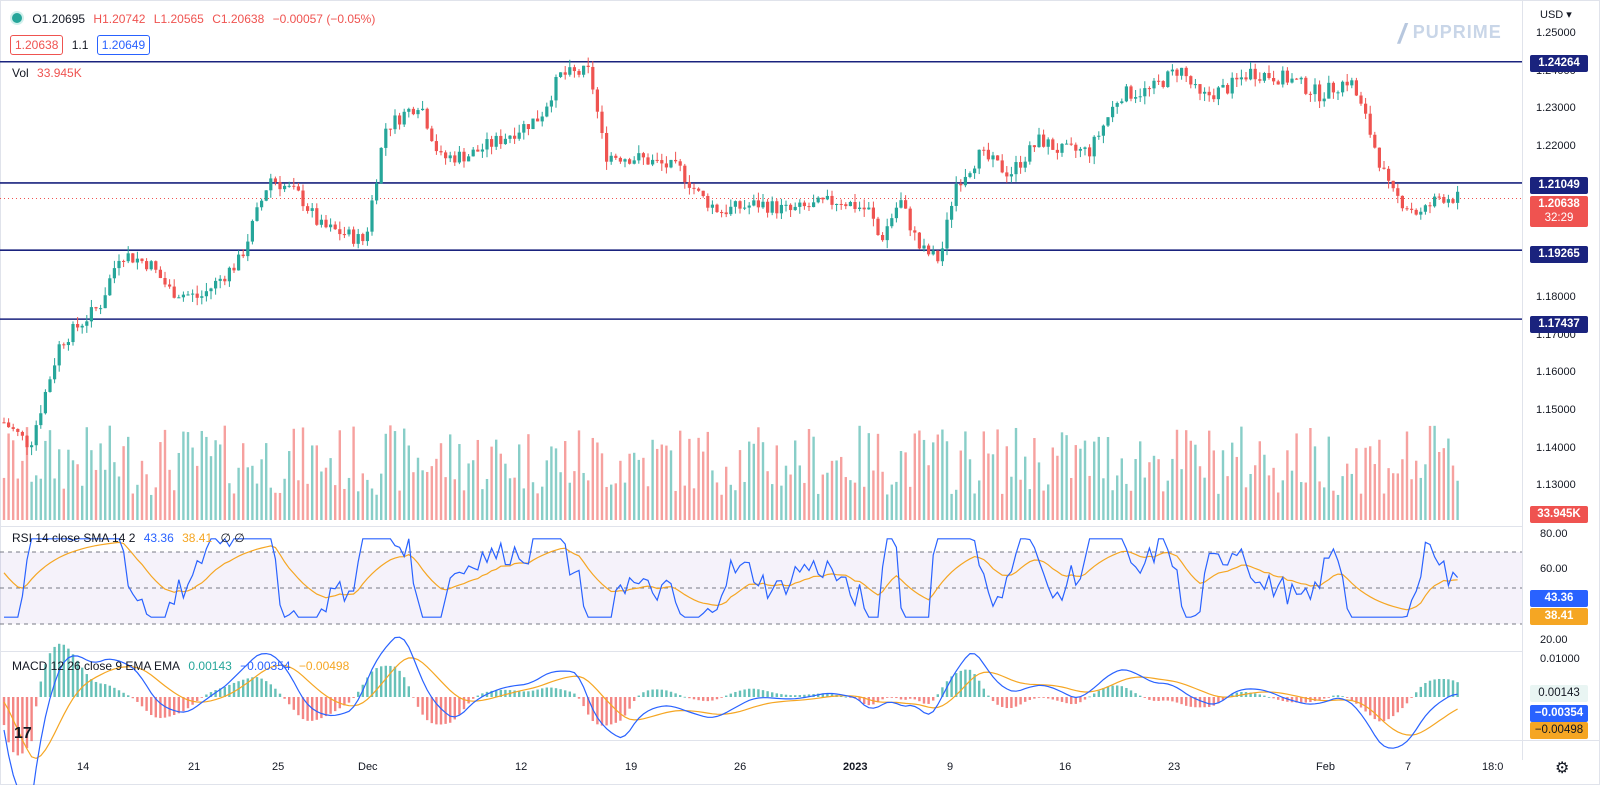 The image size is (1600, 785). Describe the element at coordinates (800, 740) in the screenshot. I see `time-axis-divider` at that location.